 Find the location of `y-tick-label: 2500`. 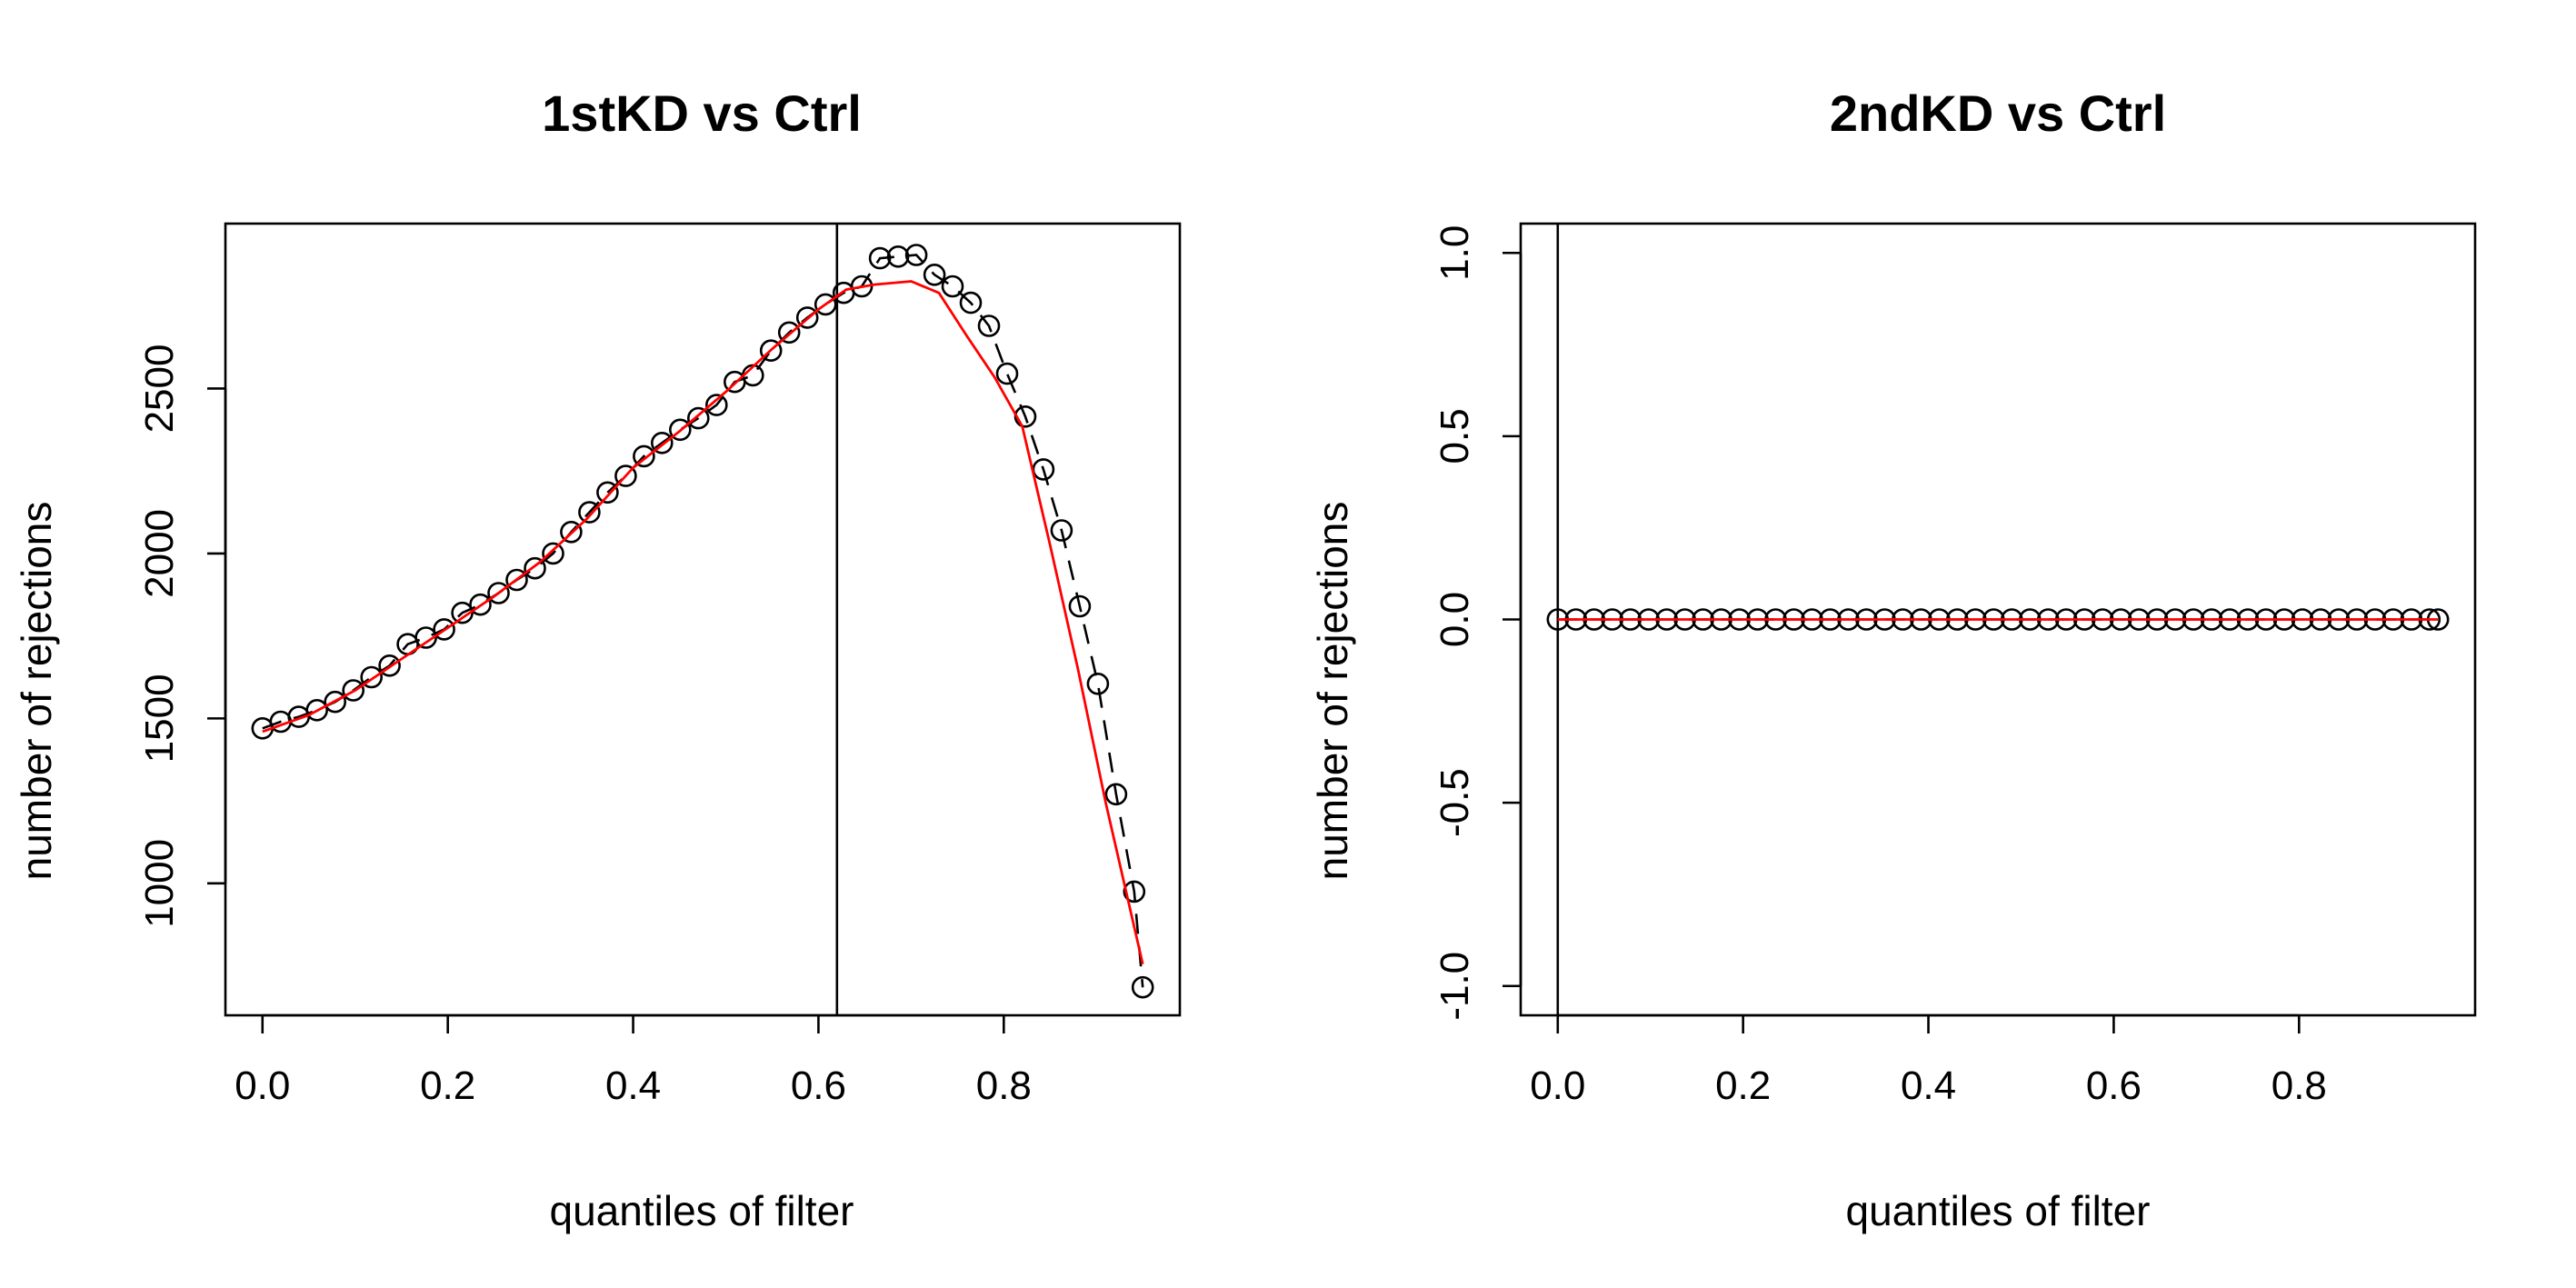

y-tick-label: 2500 is located at coordinates (159, 389).